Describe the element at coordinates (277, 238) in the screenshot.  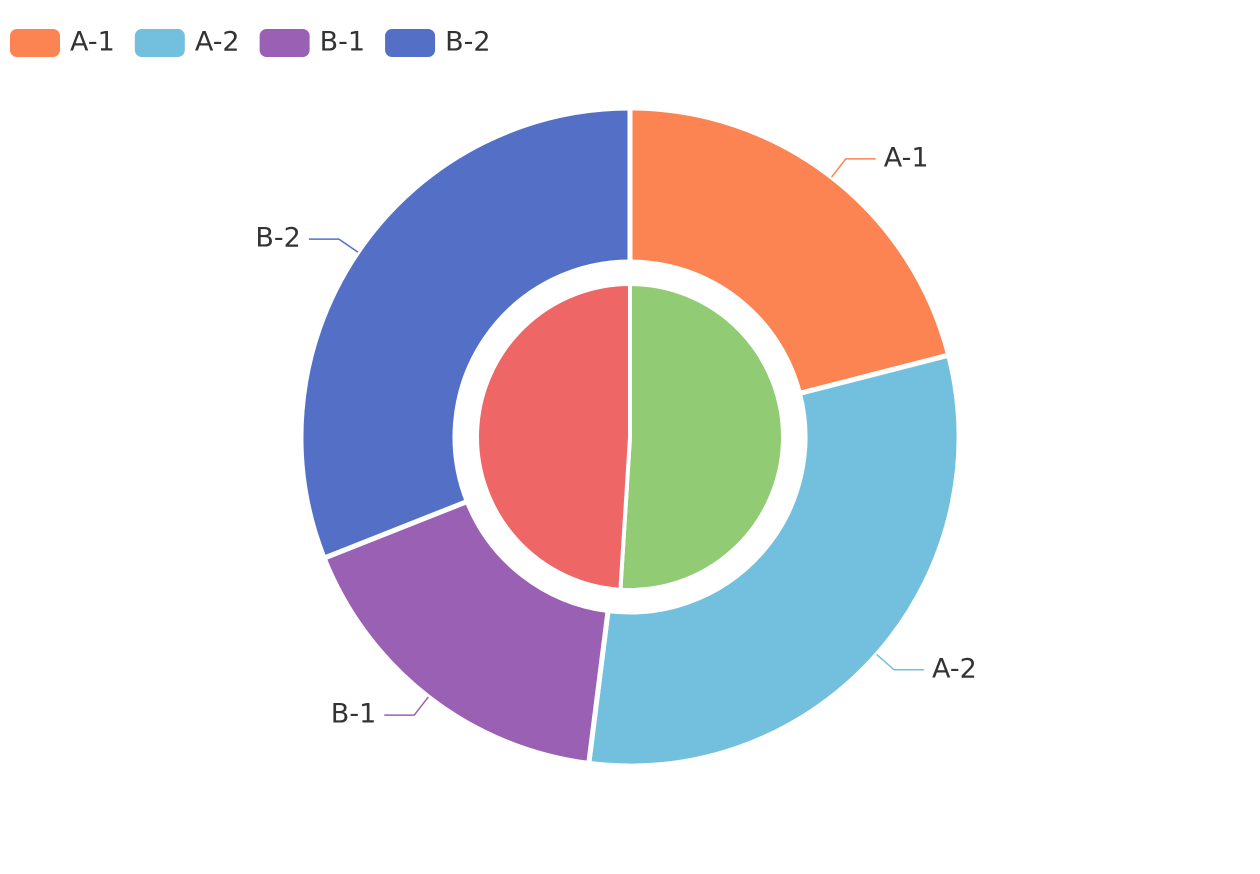
I see `slice-label: B-2` at that location.